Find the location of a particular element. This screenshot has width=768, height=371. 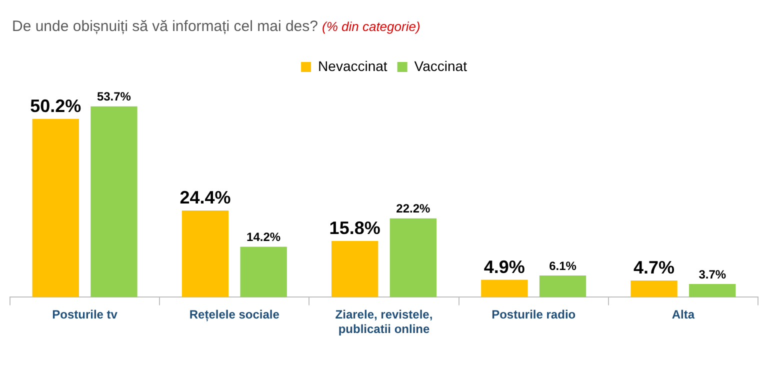

legend-label: Nevaccinat is located at coordinates (353, 66).